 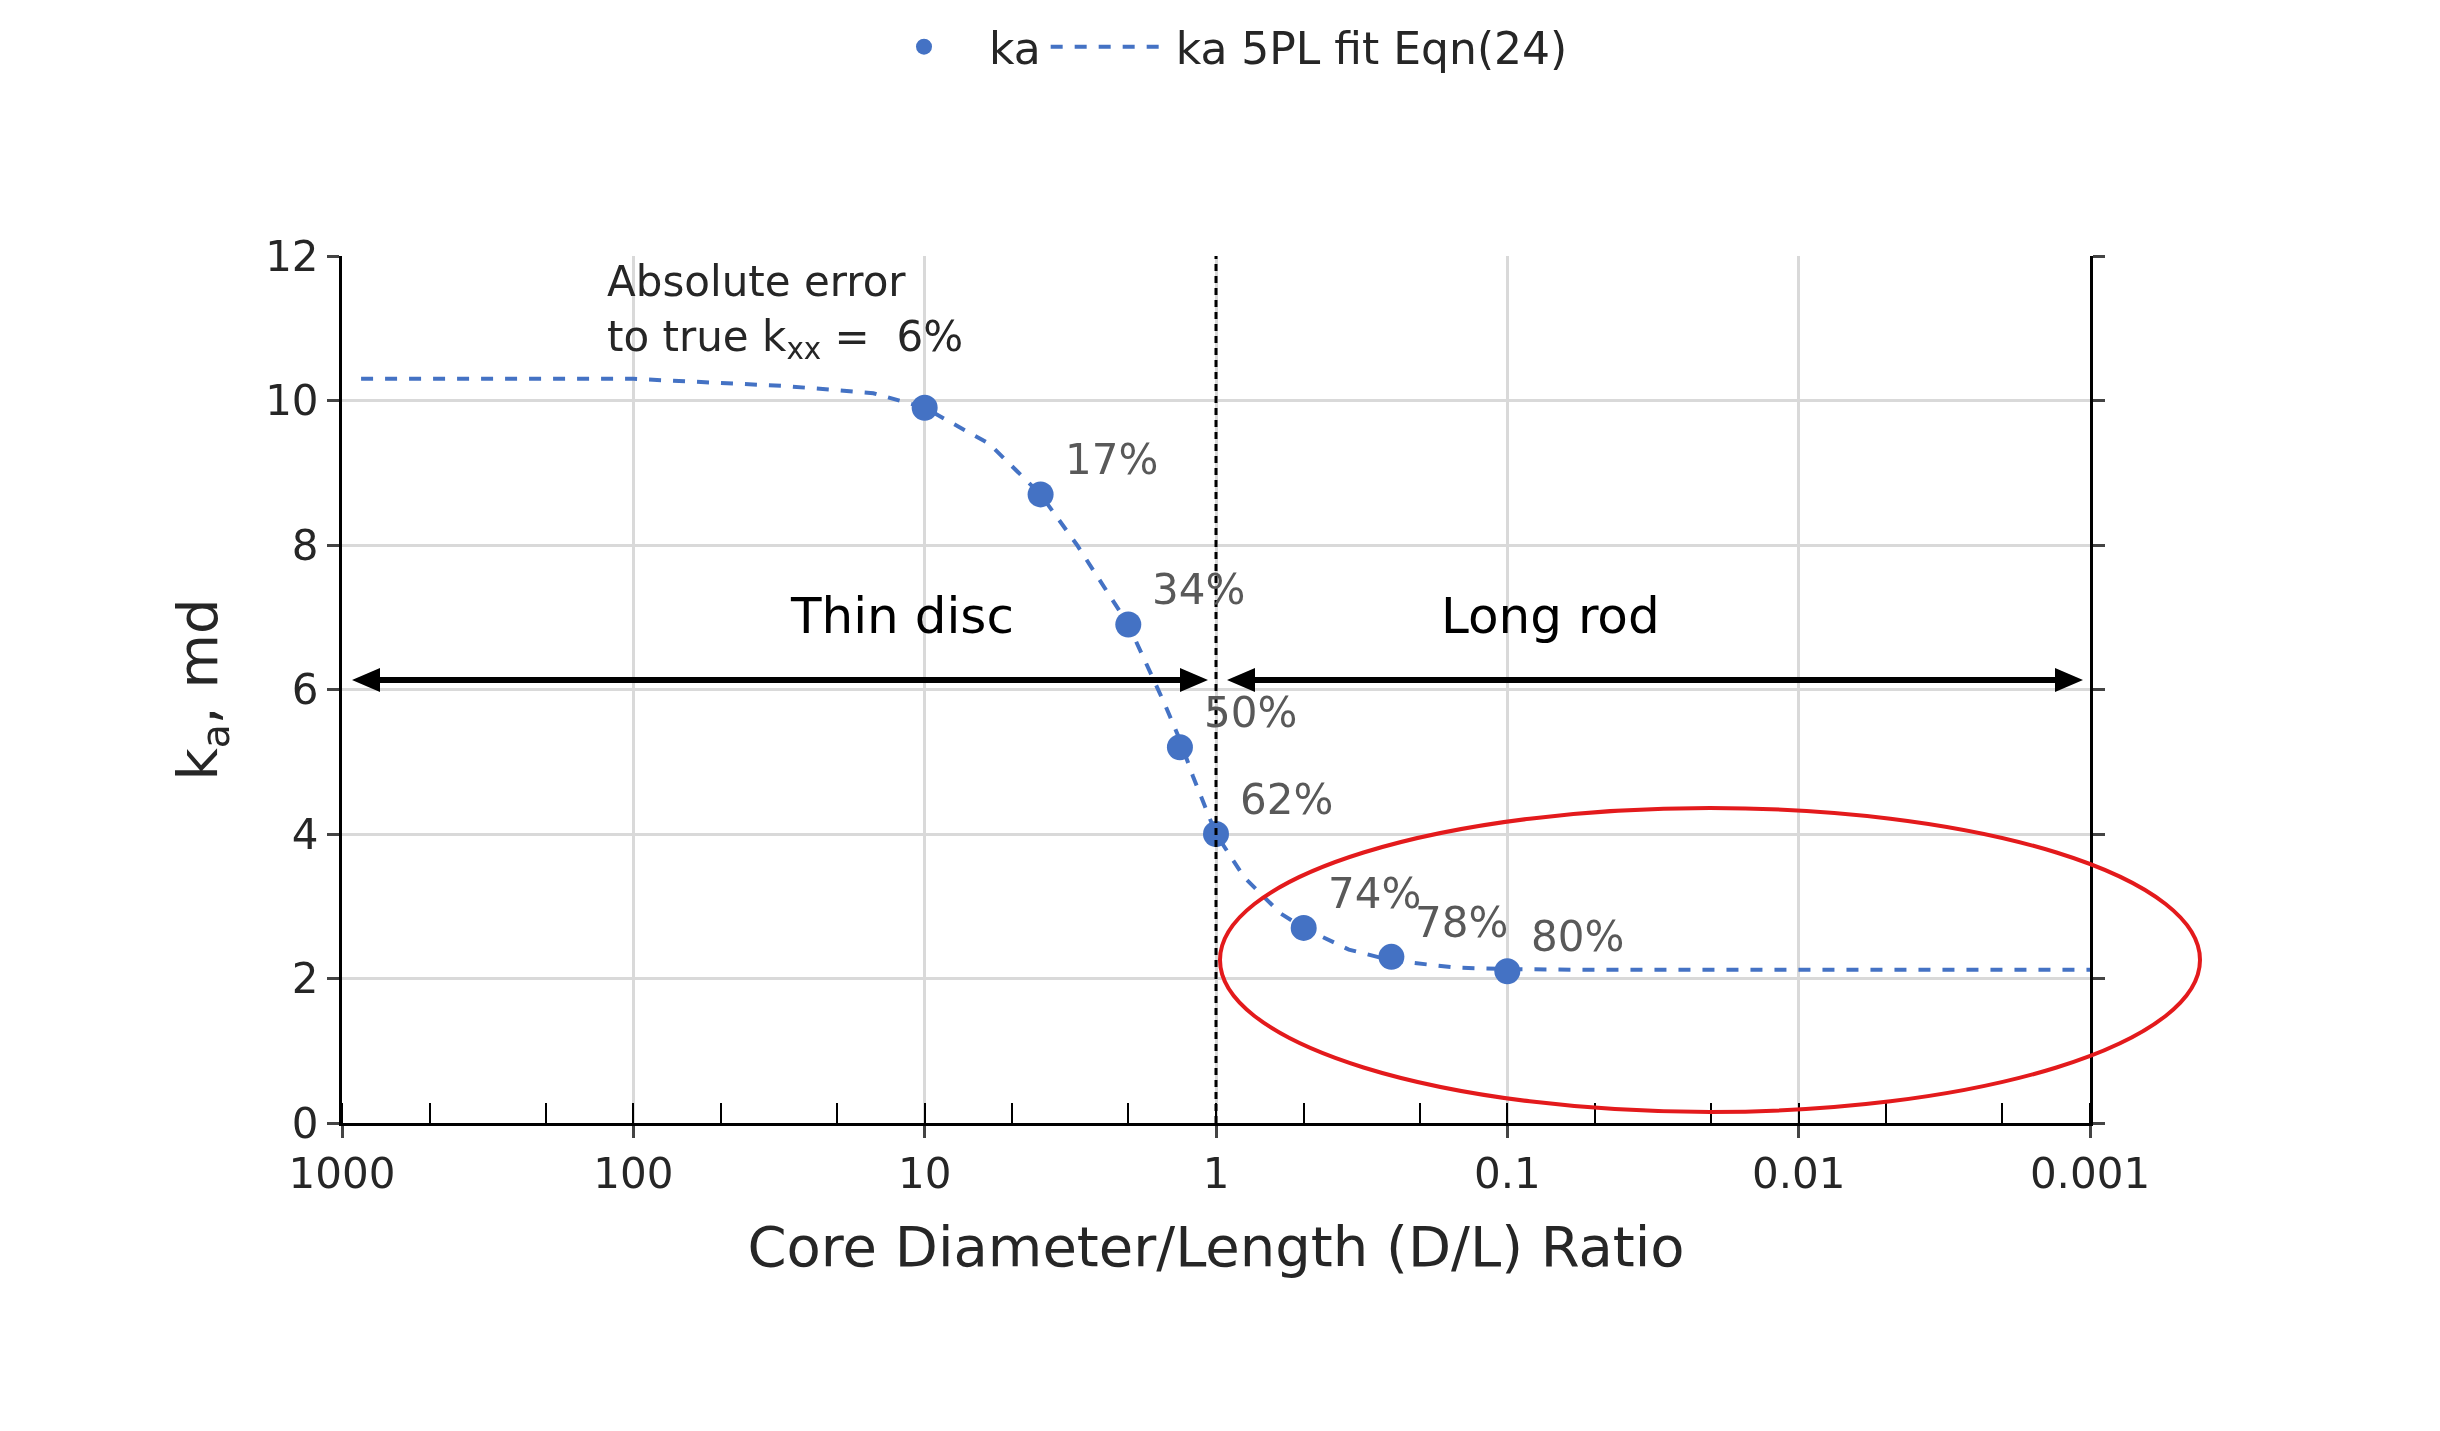 I want to click on annotation: 17%, so click(x=1112, y=459).